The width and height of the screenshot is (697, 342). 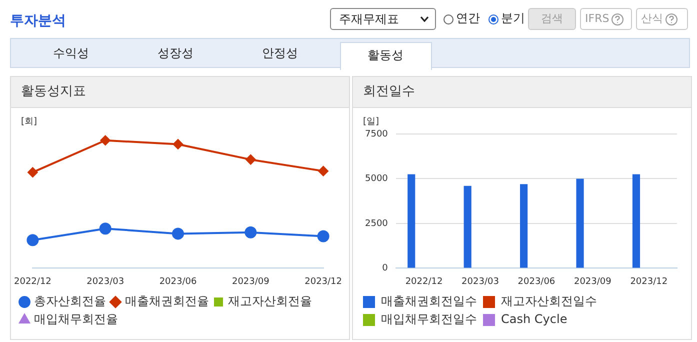 I want to click on text: 주재무제표, so click(x=369, y=19).